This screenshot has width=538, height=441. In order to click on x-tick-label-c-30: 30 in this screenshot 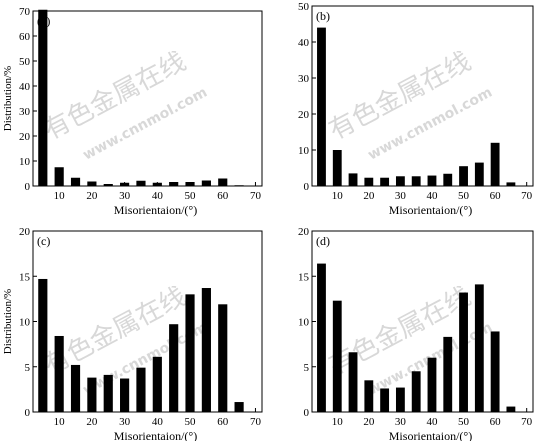, I will do `click(125, 422)`.